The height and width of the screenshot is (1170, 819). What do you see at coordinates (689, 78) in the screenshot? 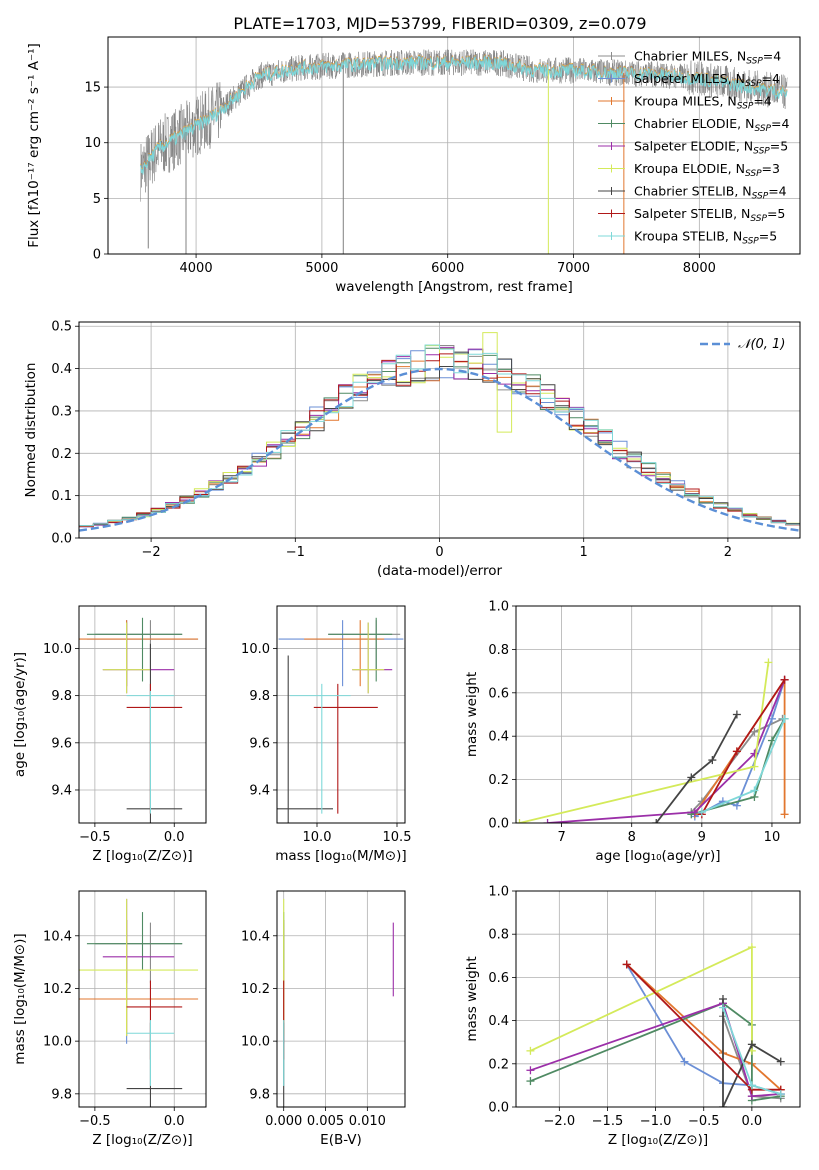
I see `legend-entry-label: Salpeter MILES, N` at bounding box center [689, 78].